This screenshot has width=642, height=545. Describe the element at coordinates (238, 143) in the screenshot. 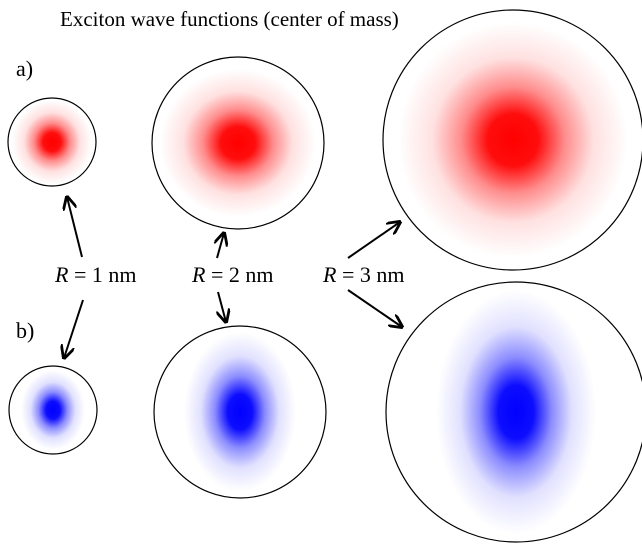

I see `wavefunction-a-r2` at that location.